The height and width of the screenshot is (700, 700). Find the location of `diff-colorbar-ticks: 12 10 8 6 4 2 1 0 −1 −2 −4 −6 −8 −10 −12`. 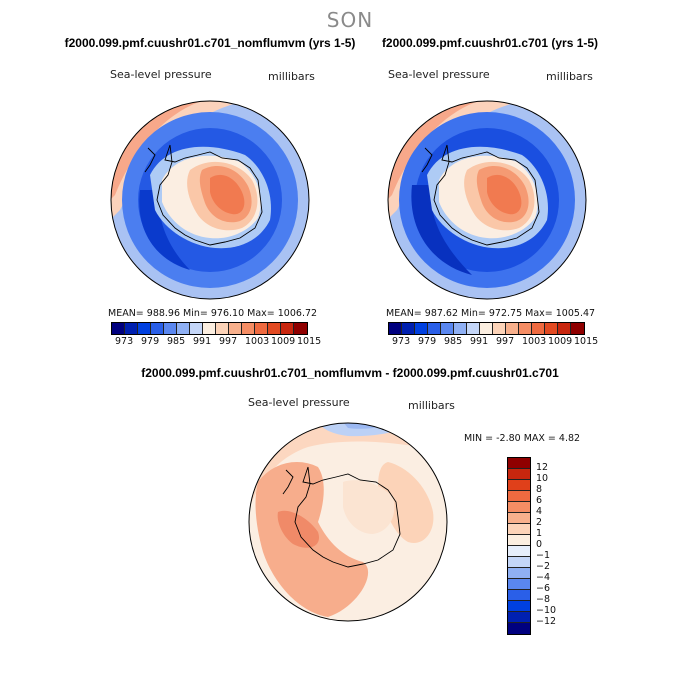

diff-colorbar-ticks: 12 10 8 6 4 2 1 0 −1 −2 −4 −6 −8 −10 −12 is located at coordinates (556, 547).